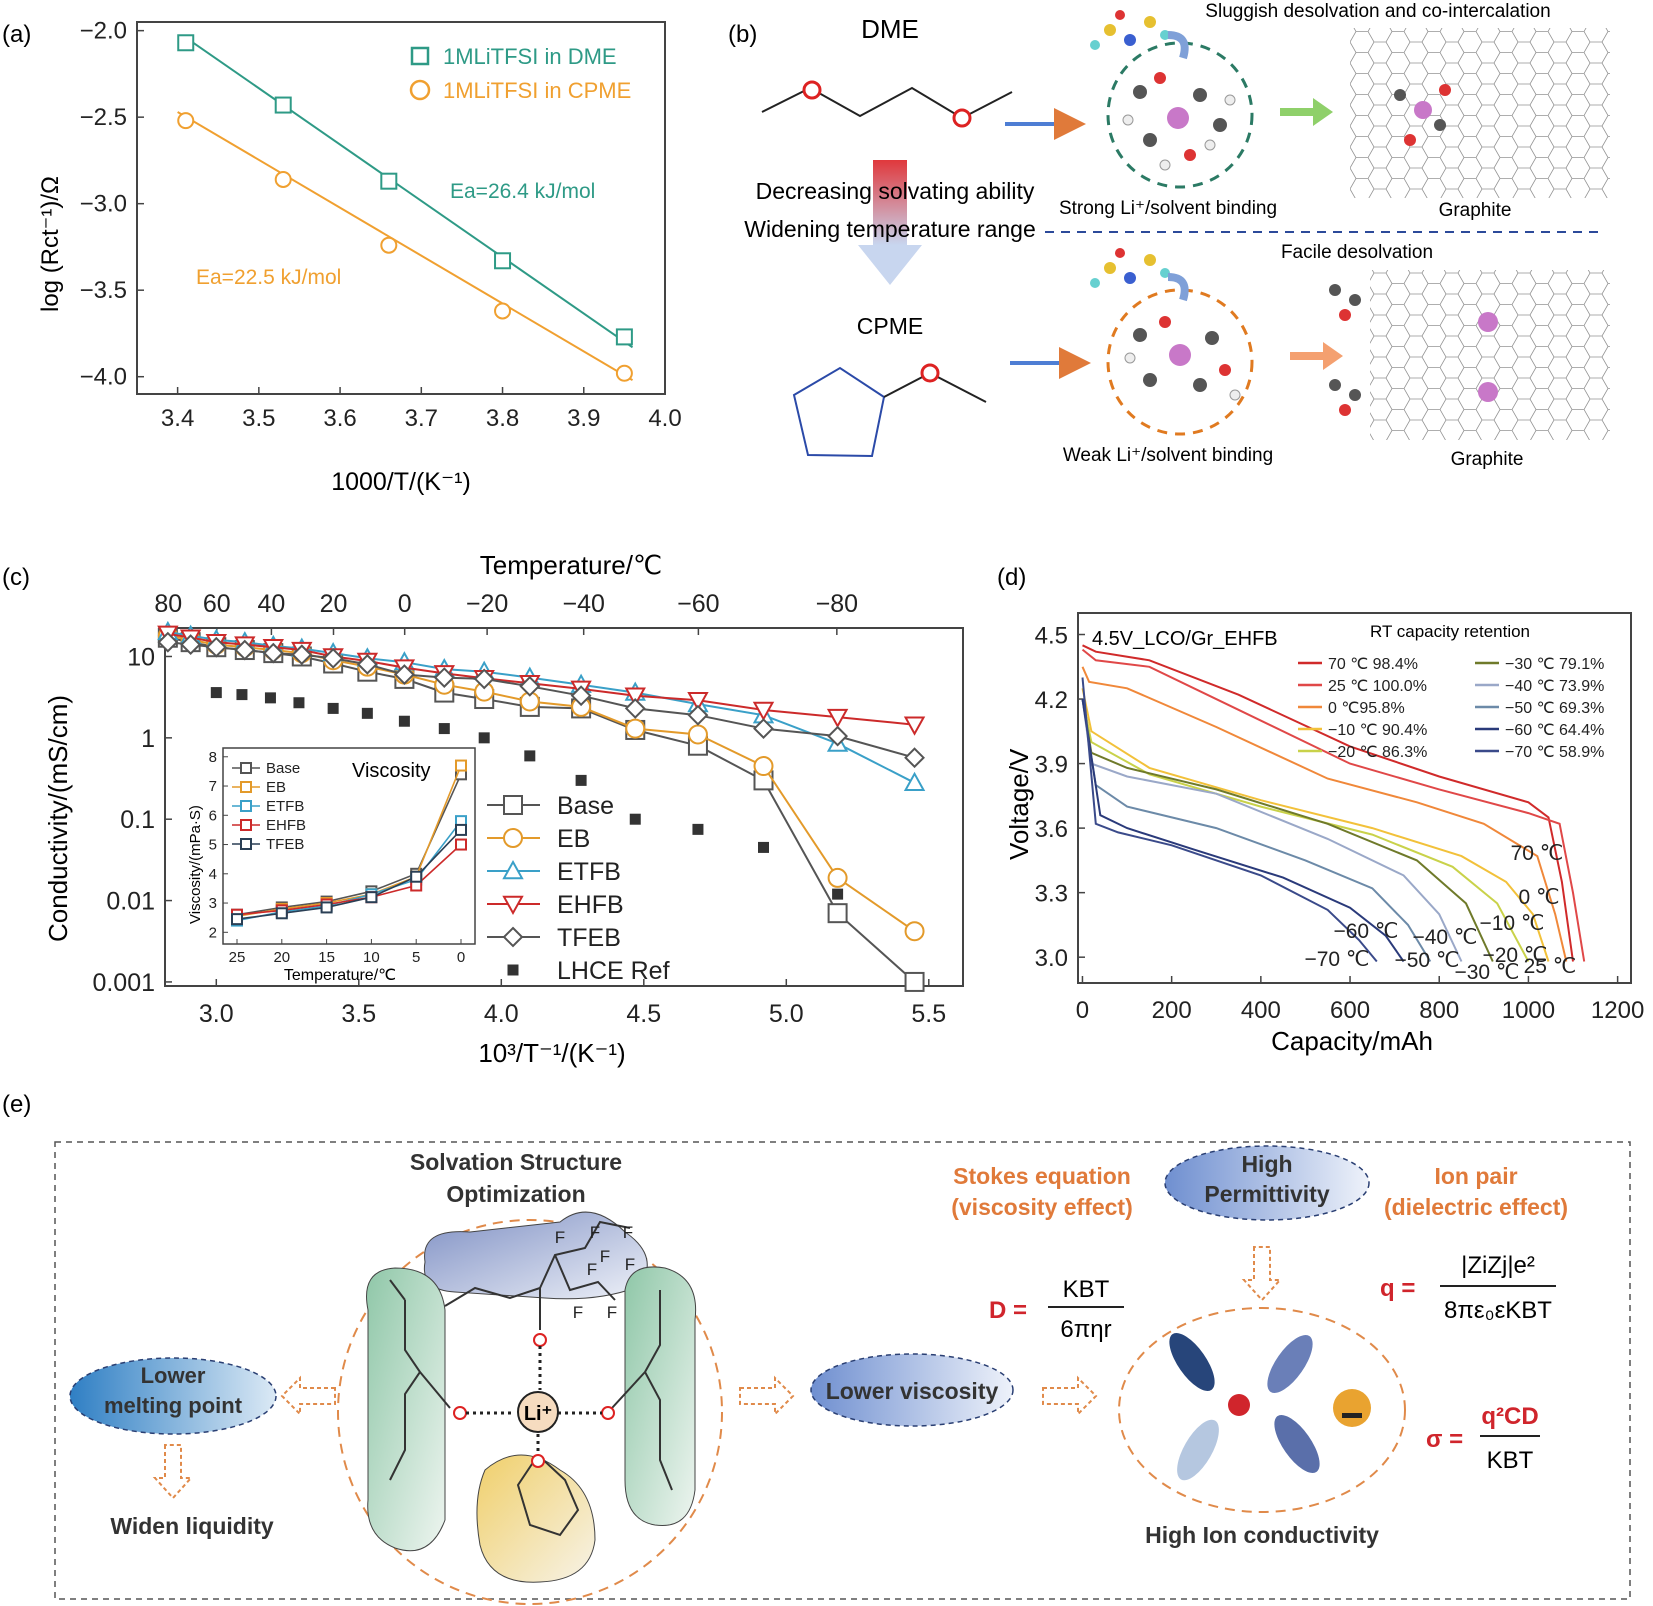  Describe the element at coordinates (401, 482) in the screenshot. I see `panel-a-xlabel: 1000/T/(K⁻¹)` at that location.